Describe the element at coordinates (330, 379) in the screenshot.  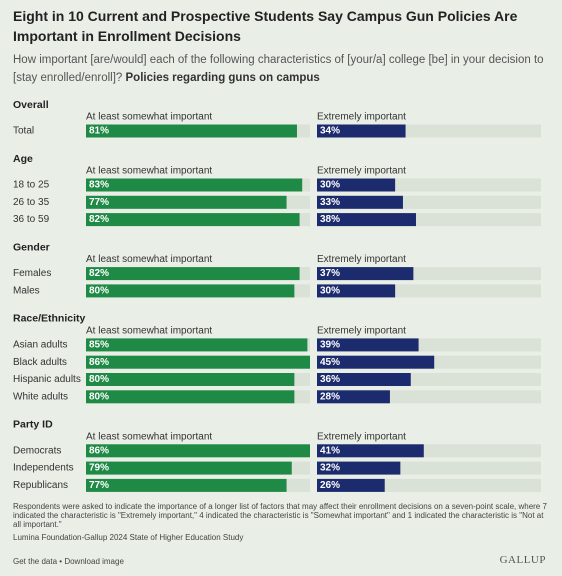
I see `value-label: 36%` at that location.